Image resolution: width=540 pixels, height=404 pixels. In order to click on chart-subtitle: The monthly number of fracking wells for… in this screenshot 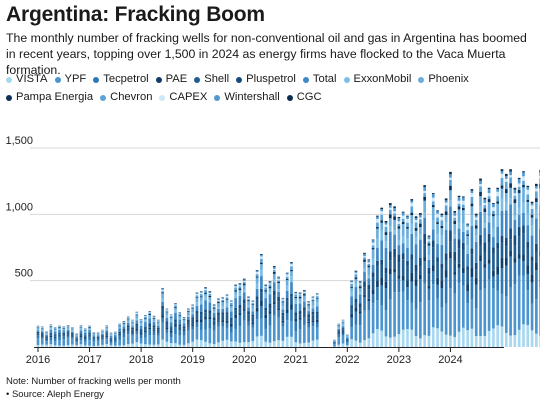, I will do `click(266, 54)`.